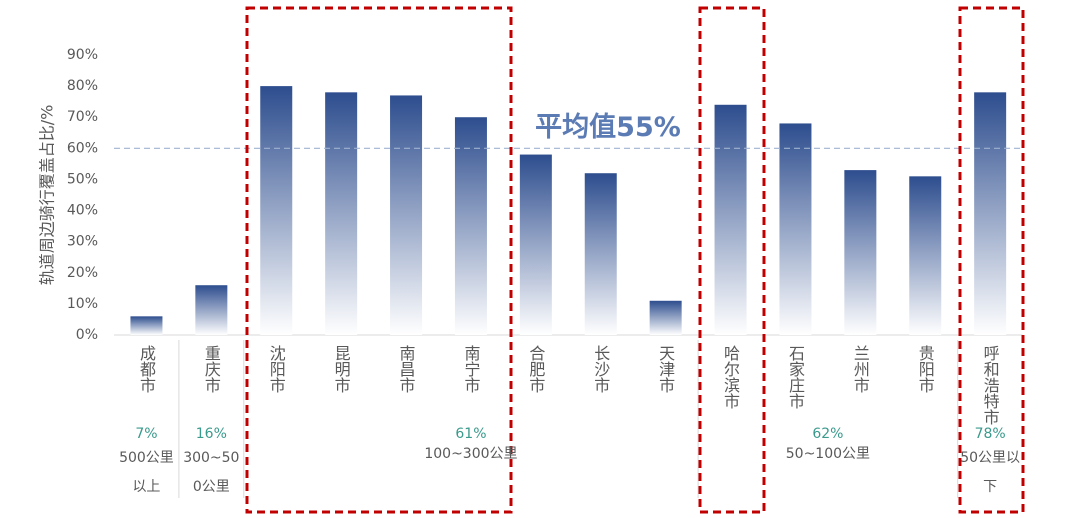 This screenshot has width=1080, height=518. What do you see at coordinates (600, 369) in the screenshot?
I see `x-tick-label: 长沙市` at bounding box center [600, 369].